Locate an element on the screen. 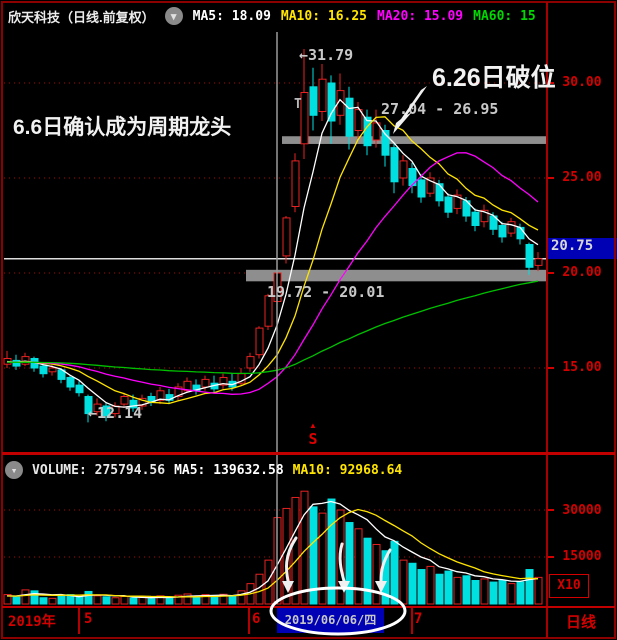 Image resolution: width=617 pixels, height=640 pixels. price-tick-20: 20.00 is located at coordinates (582, 272).